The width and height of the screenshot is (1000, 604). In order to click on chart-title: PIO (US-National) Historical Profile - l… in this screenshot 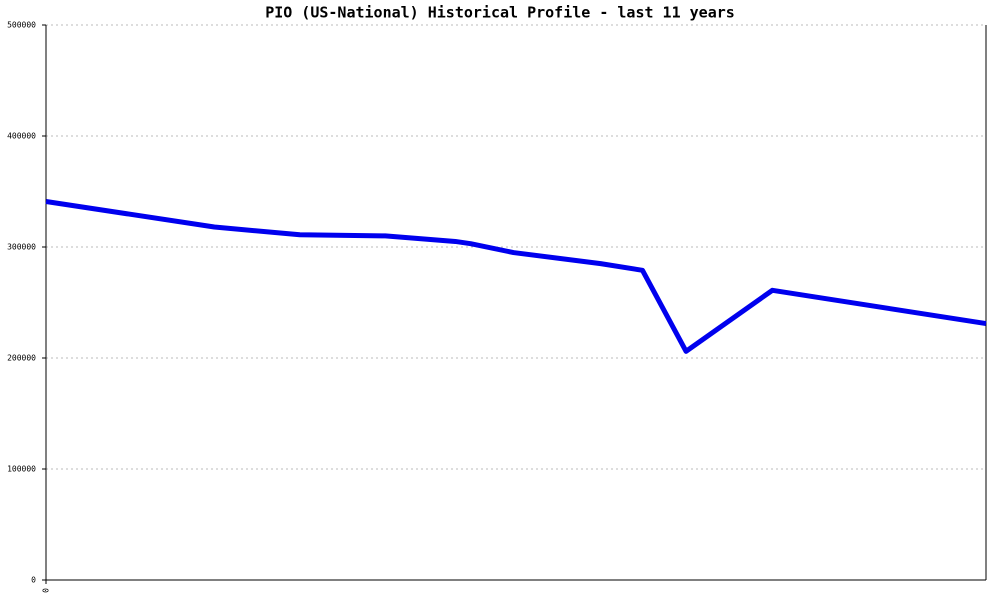, I will do `click(500, 13)`.